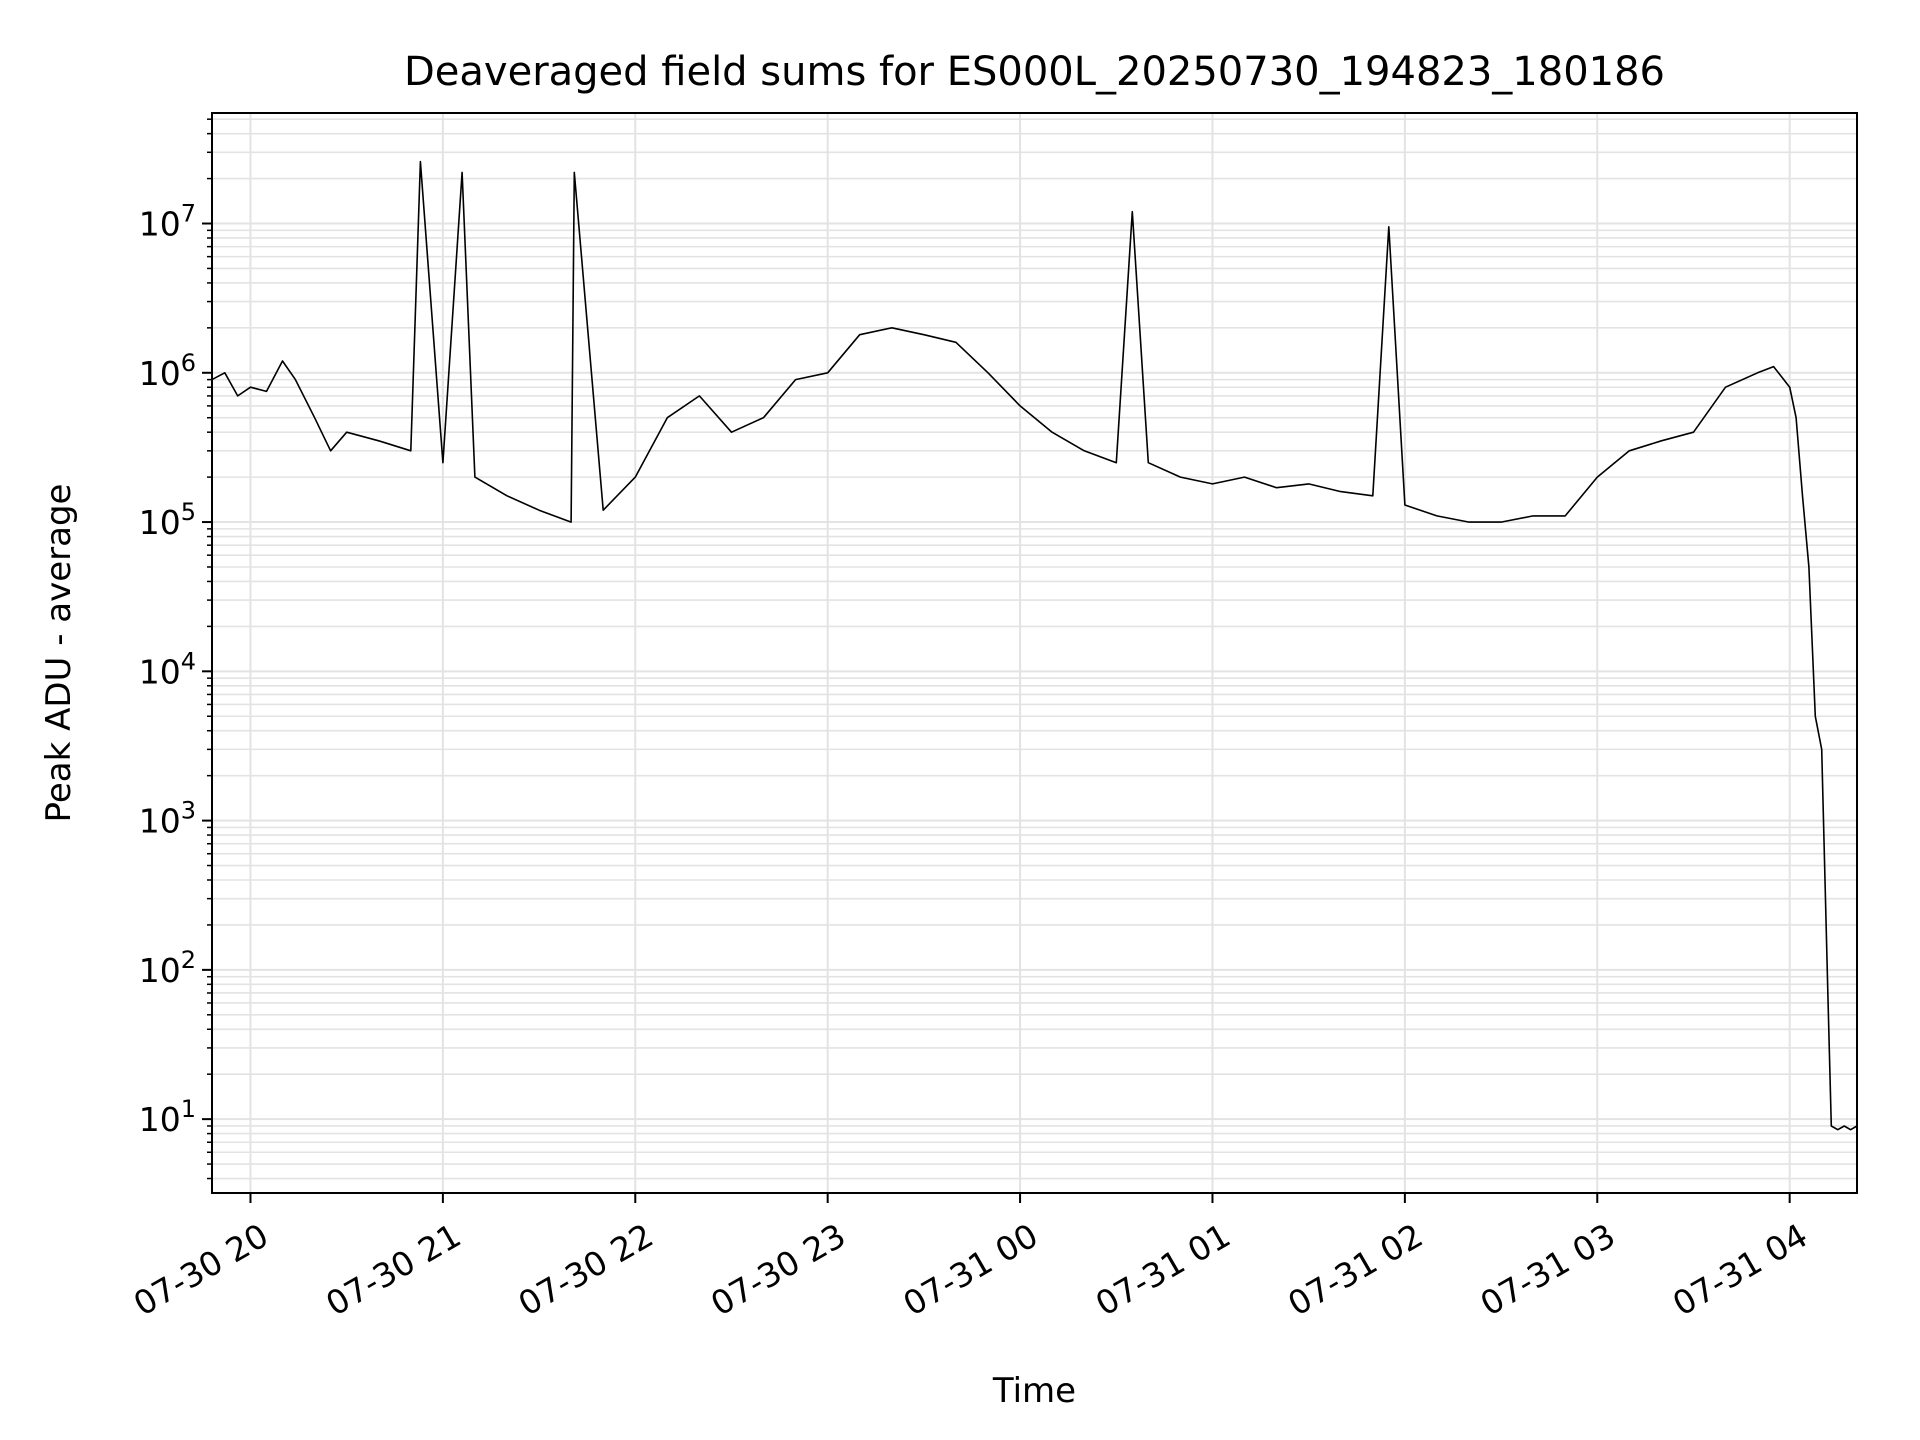 This screenshot has height=1440, width=1920. What do you see at coordinates (167, 669) in the screenshot?
I see `y-tick-label: 10⁴` at bounding box center [167, 669].